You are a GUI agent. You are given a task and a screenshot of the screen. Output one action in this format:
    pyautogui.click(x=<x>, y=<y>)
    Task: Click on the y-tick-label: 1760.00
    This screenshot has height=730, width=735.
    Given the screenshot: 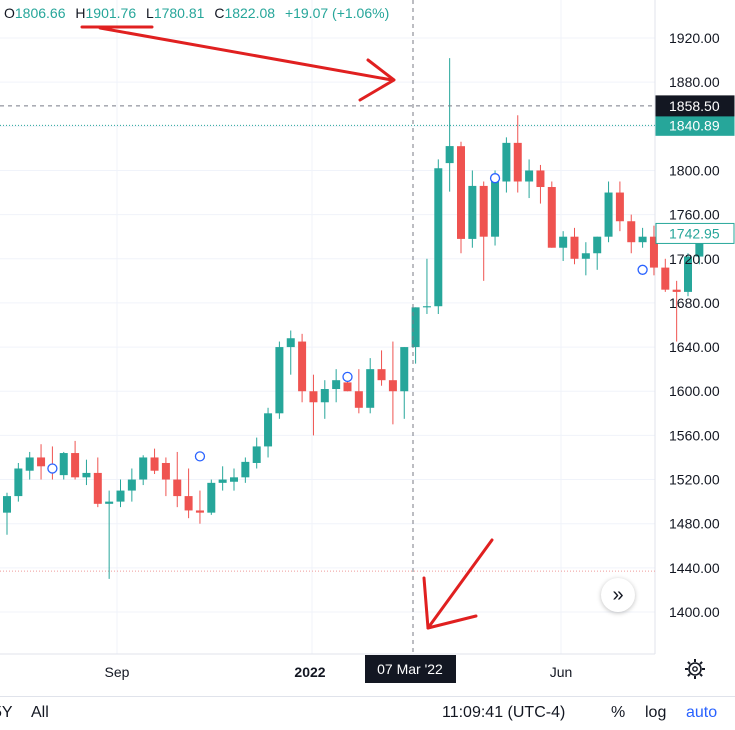 What is the action you would take?
    pyautogui.click(x=694, y=215)
    